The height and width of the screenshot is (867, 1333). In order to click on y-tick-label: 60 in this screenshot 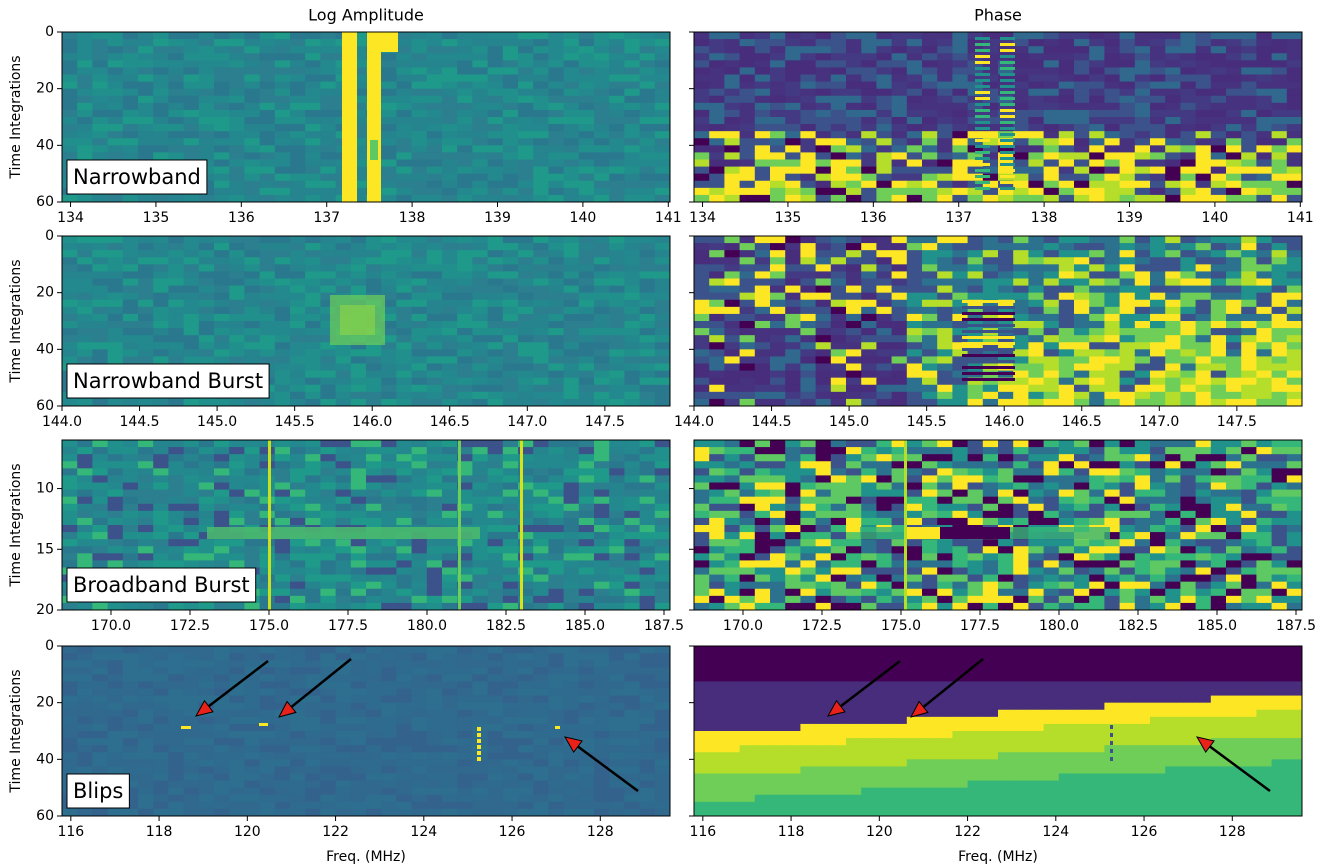, I will do `click(45, 202)`.